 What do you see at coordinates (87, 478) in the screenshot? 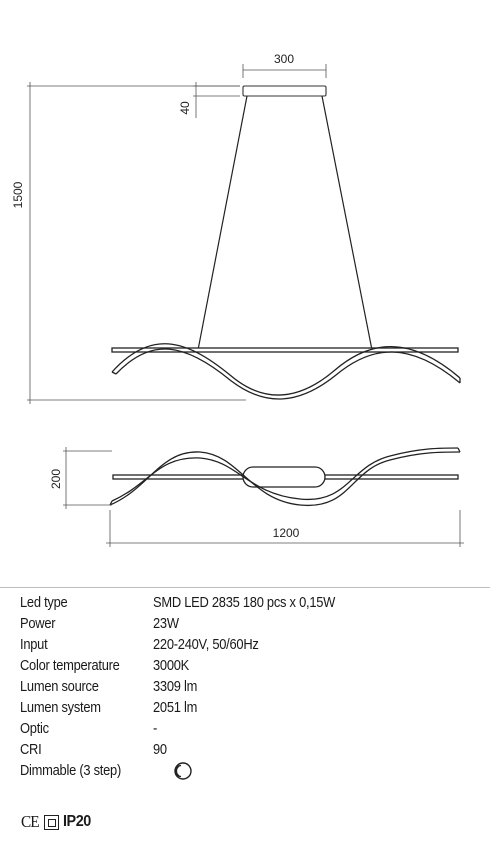
I see `side-height-dimension` at bounding box center [87, 478].